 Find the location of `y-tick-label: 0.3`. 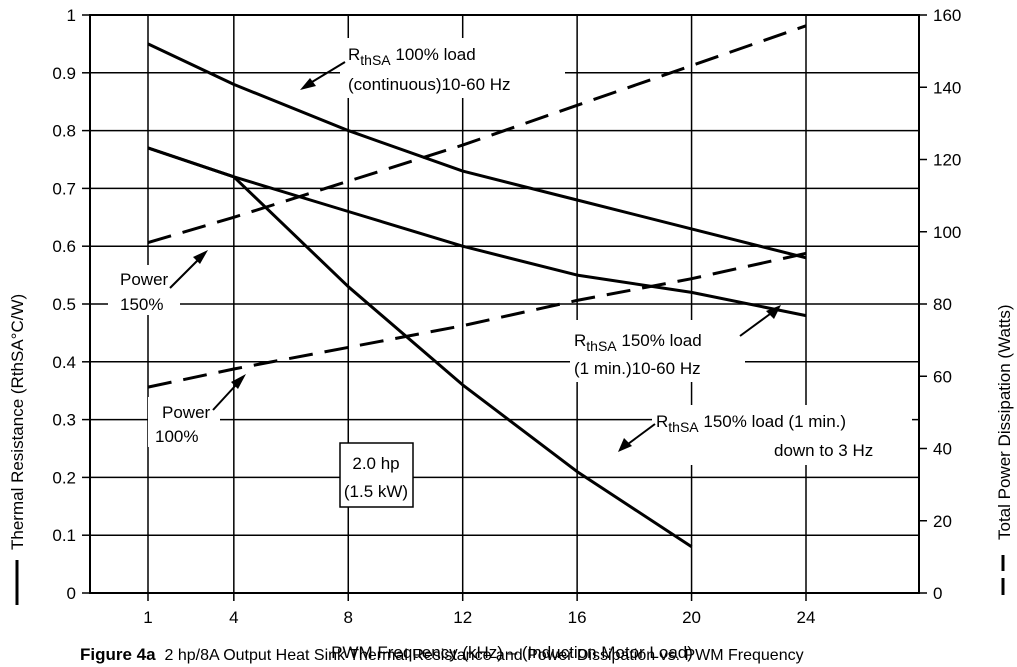

y-tick-label: 0.3 is located at coordinates (64, 420).